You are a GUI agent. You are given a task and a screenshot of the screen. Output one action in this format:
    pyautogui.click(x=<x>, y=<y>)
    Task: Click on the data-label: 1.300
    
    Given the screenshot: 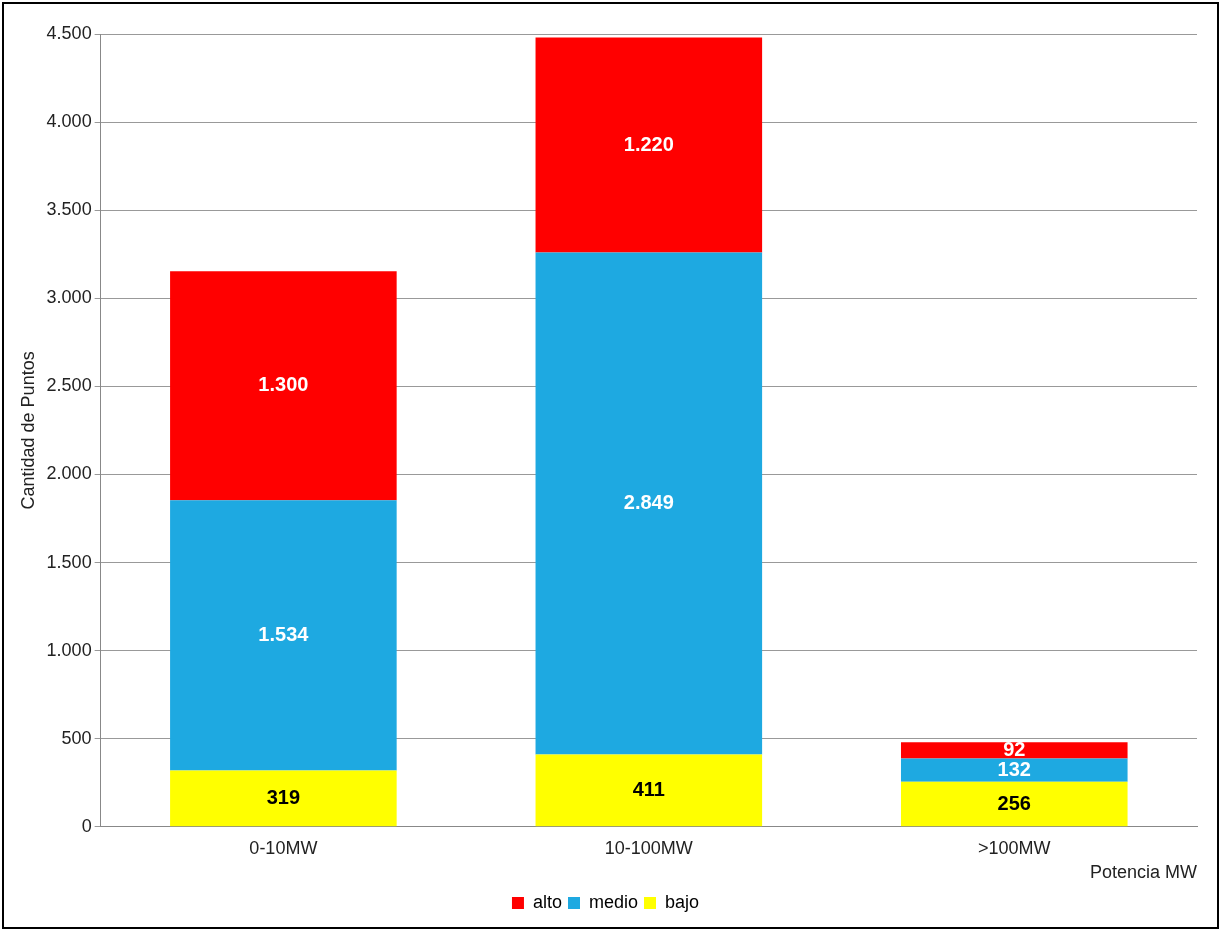 What is the action you would take?
    pyautogui.click(x=283, y=384)
    